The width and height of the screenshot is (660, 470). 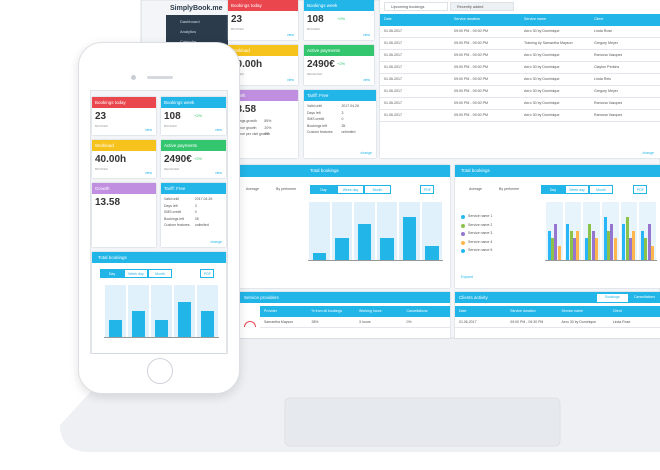 I want to click on card-title: Bookings week, so click(x=322, y=5).